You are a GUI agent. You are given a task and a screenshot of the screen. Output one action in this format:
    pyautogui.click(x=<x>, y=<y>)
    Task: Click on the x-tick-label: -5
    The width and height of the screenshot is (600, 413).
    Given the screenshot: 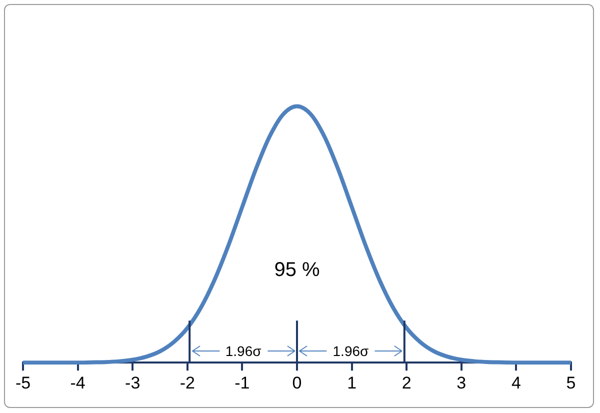 What is the action you would take?
    pyautogui.click(x=23, y=382)
    